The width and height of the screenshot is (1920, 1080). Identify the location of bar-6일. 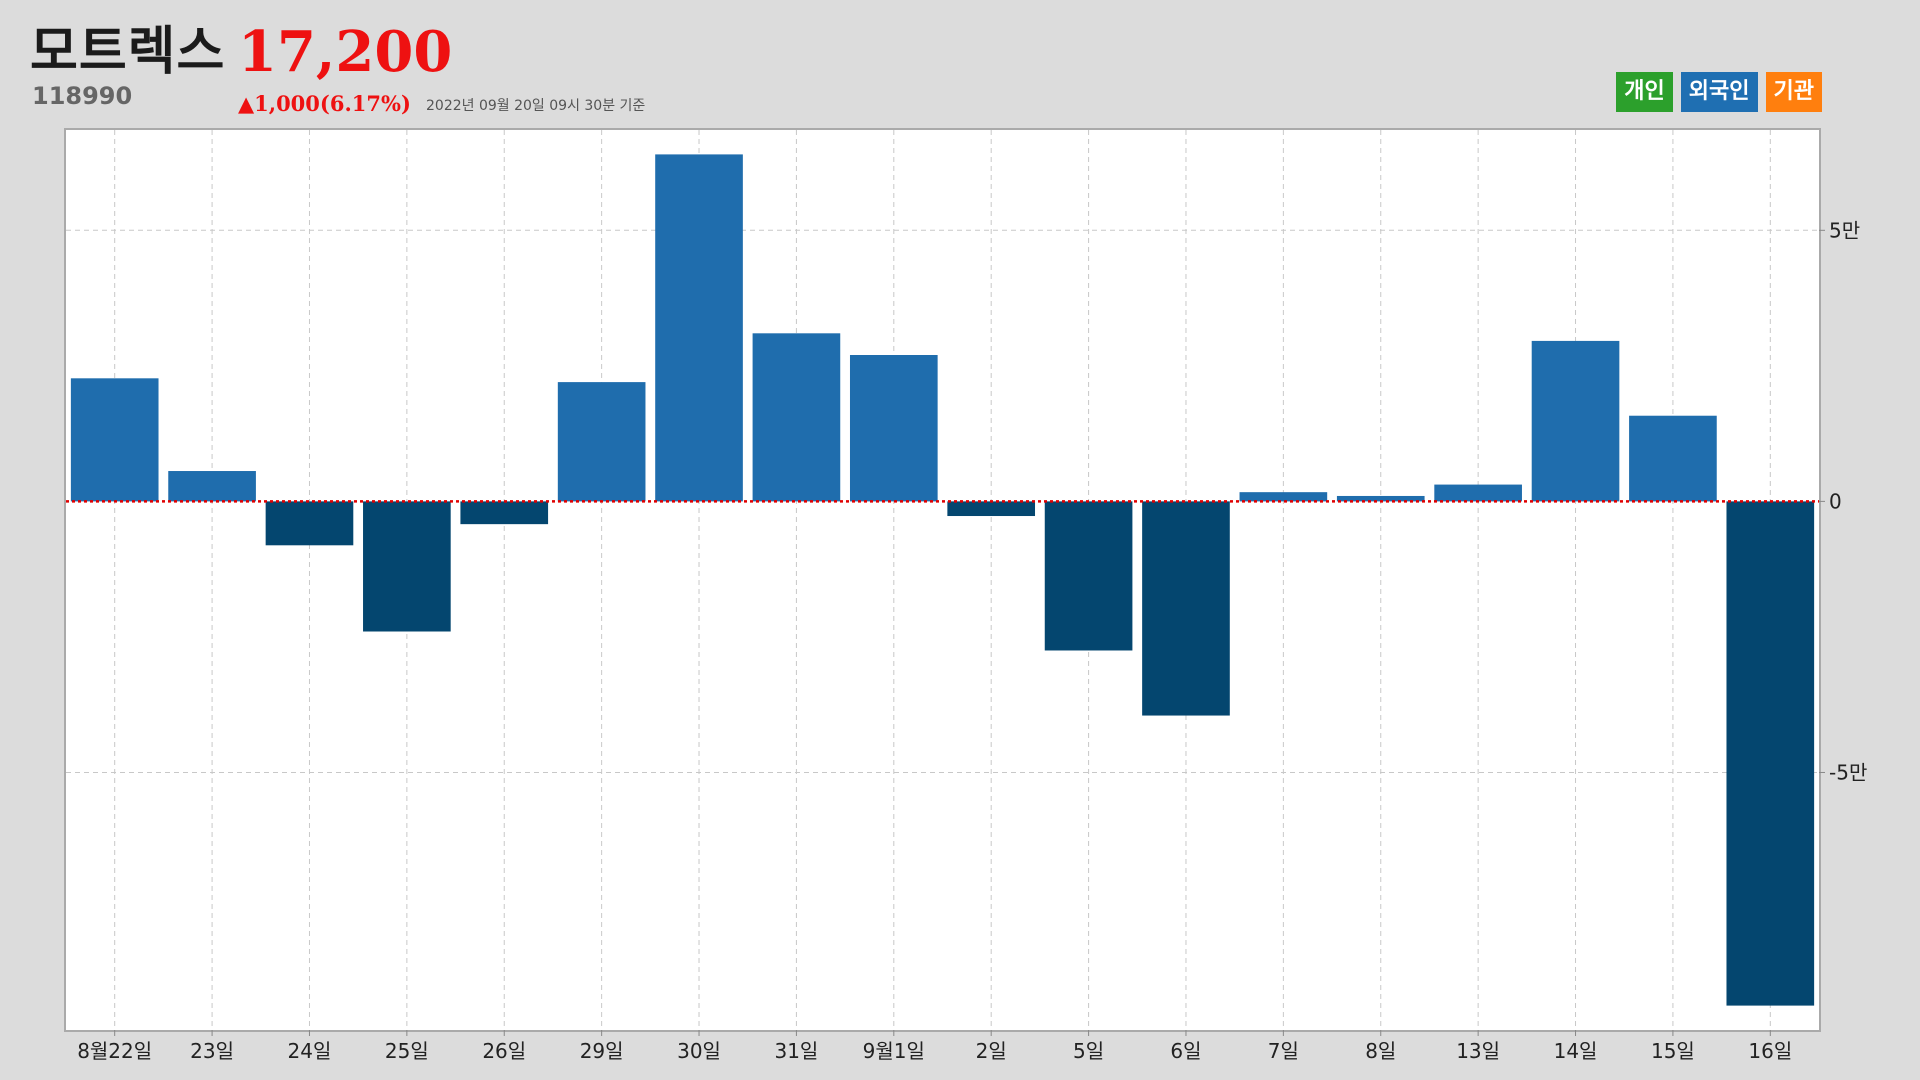
(1186, 608).